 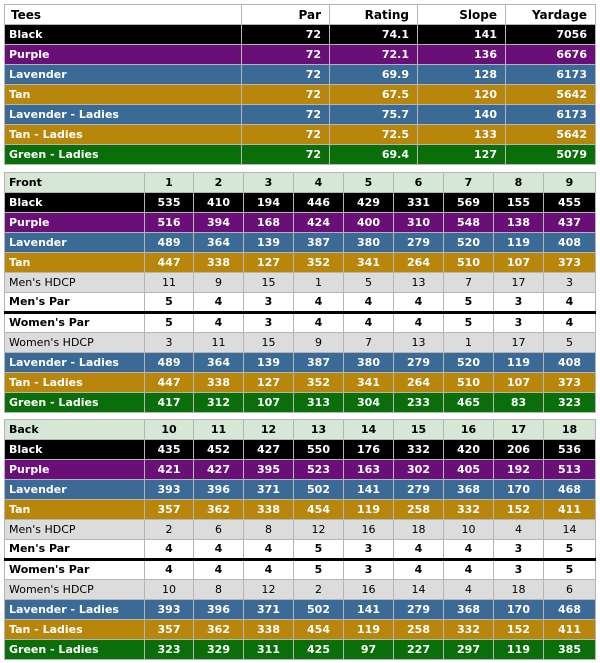 What do you see at coordinates (169, 242) in the screenshot?
I see `hole-value: 489` at bounding box center [169, 242].